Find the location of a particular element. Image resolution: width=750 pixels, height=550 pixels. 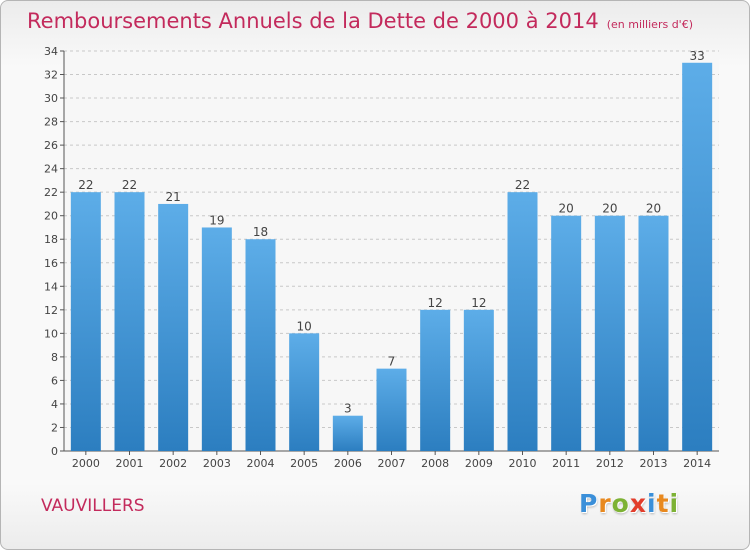

y-tick-label: 4 is located at coordinates (54, 404).